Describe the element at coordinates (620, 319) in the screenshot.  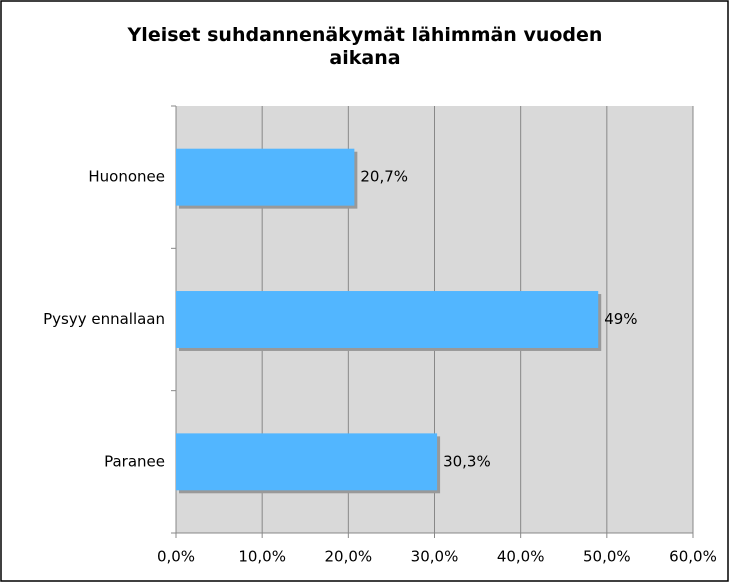
I see `data-label: 49%` at that location.